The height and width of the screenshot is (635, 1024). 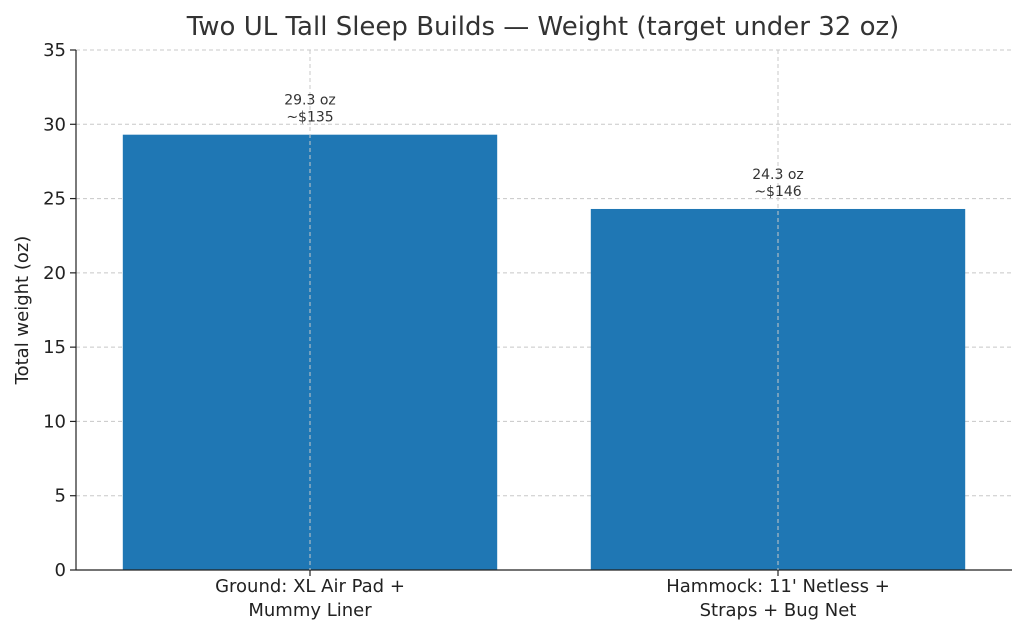 I want to click on bar-data-label: 24.3 oz, so click(x=778, y=175).